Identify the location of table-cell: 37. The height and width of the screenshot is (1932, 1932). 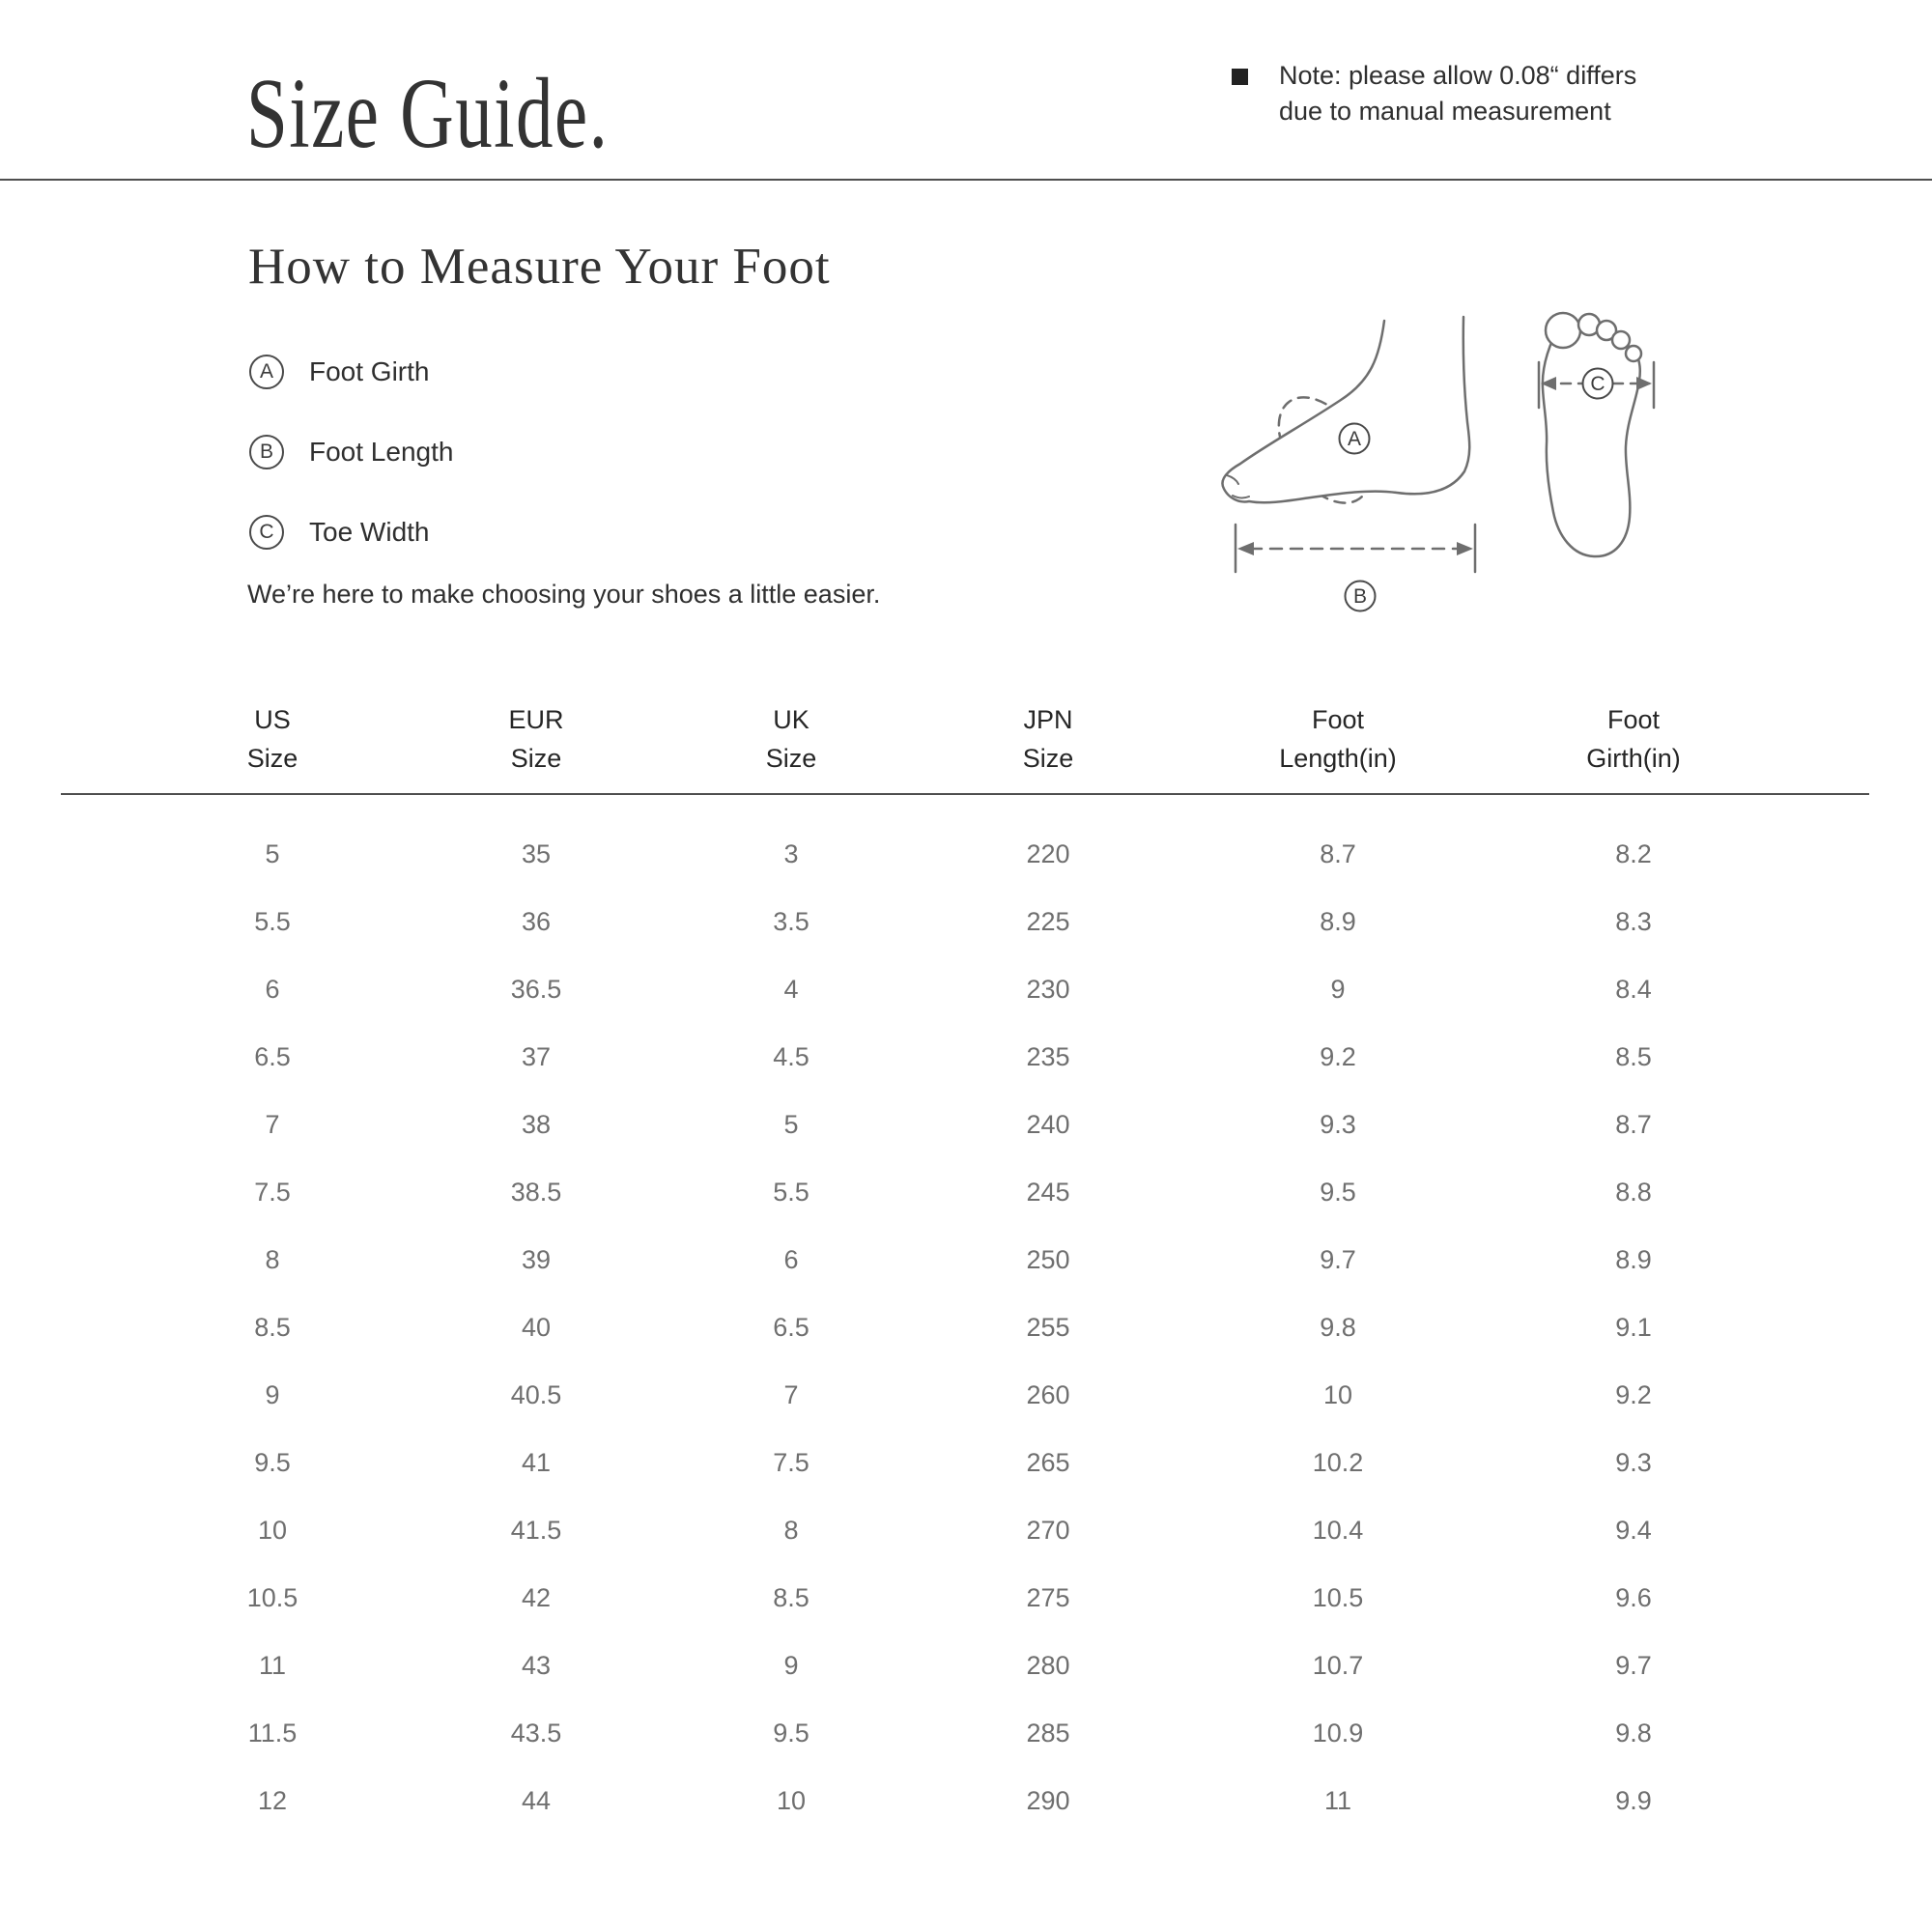
(536, 1056).